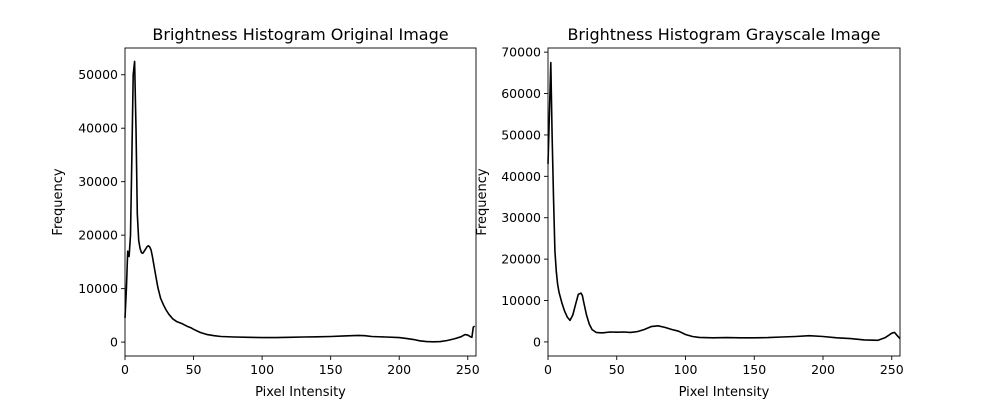  I want to click on y-tick-label: 70000, so click(521, 52).